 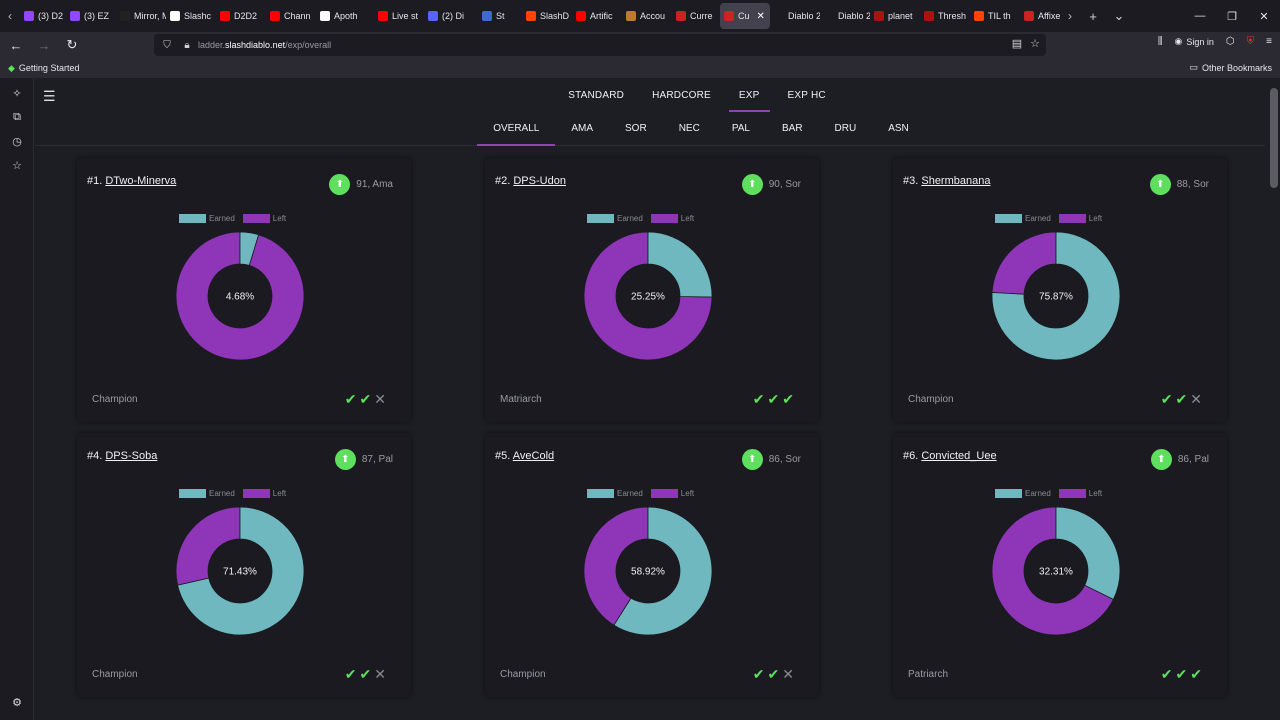 I want to click on nav-link-exp-hc: EXP HC, so click(x=806, y=95).